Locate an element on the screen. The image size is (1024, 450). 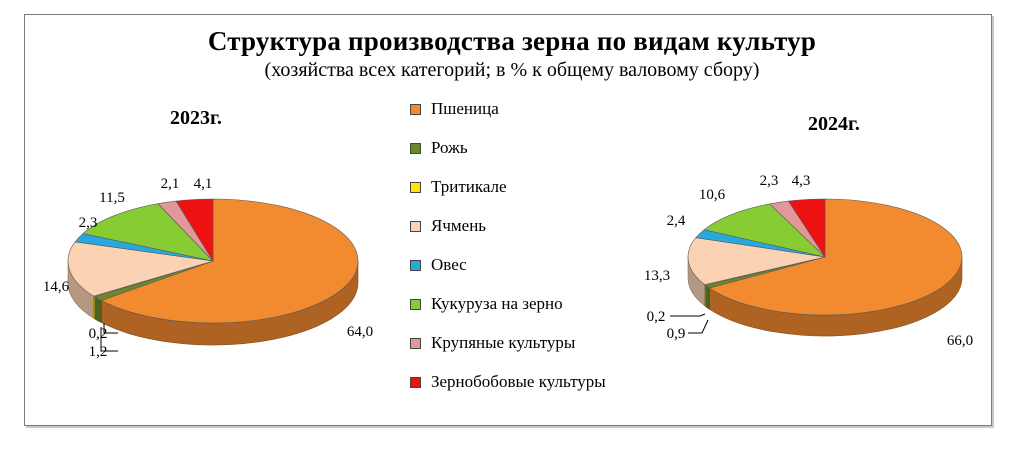
pie-2023 is located at coordinates (213, 275).